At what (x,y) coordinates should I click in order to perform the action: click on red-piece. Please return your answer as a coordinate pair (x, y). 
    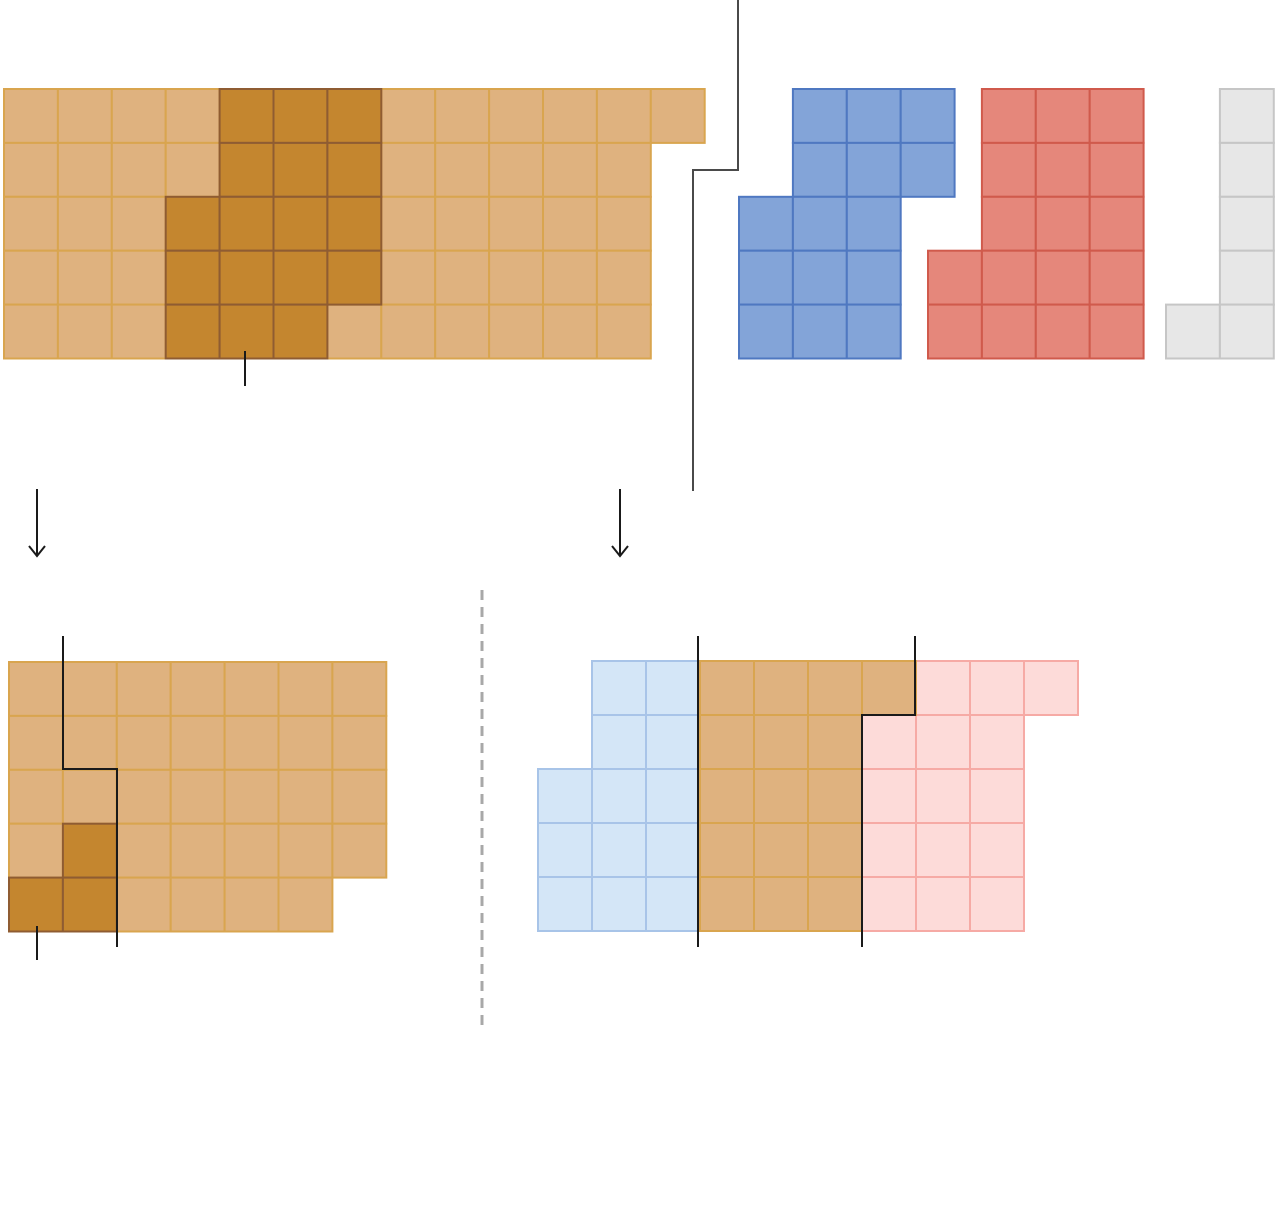
    Looking at the image, I should click on (1036, 224).